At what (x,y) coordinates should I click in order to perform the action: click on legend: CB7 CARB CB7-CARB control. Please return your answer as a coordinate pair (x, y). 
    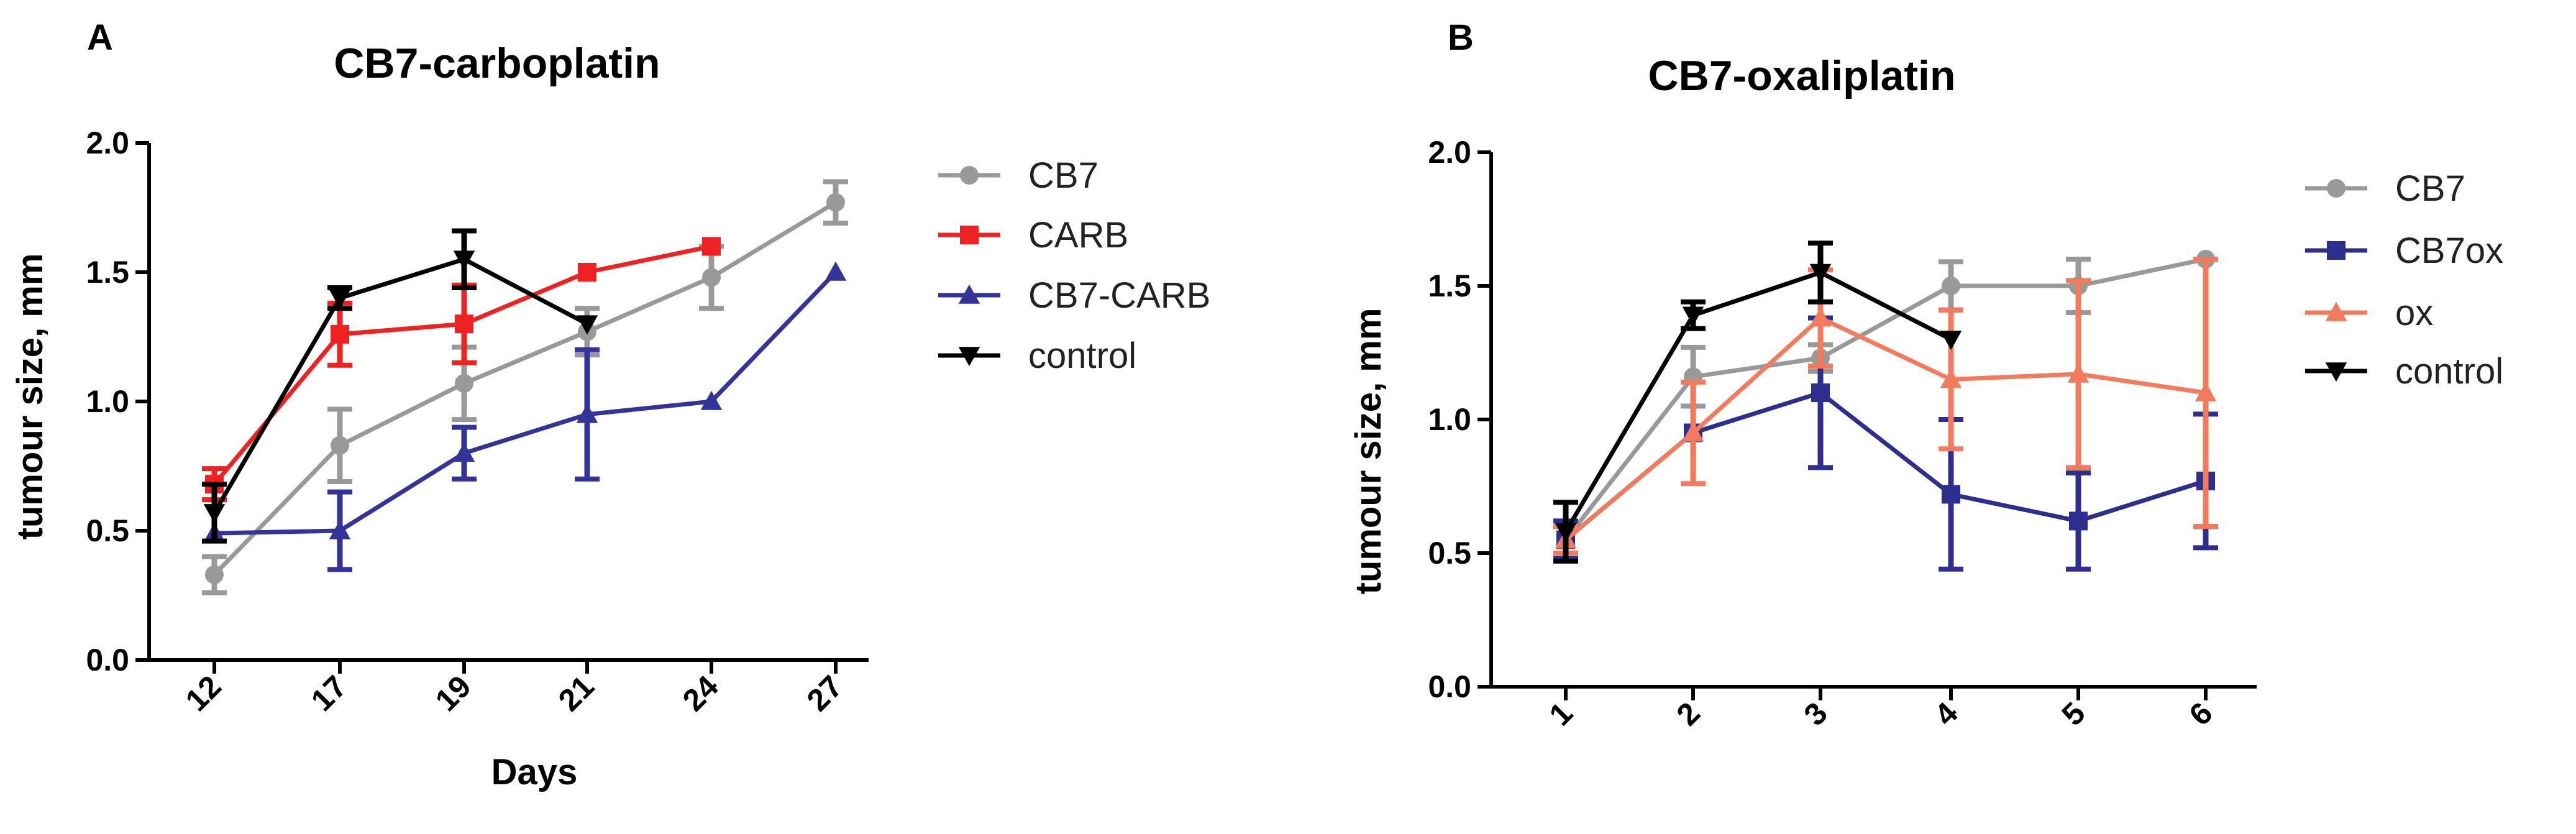
    Looking at the image, I should click on (1074, 265).